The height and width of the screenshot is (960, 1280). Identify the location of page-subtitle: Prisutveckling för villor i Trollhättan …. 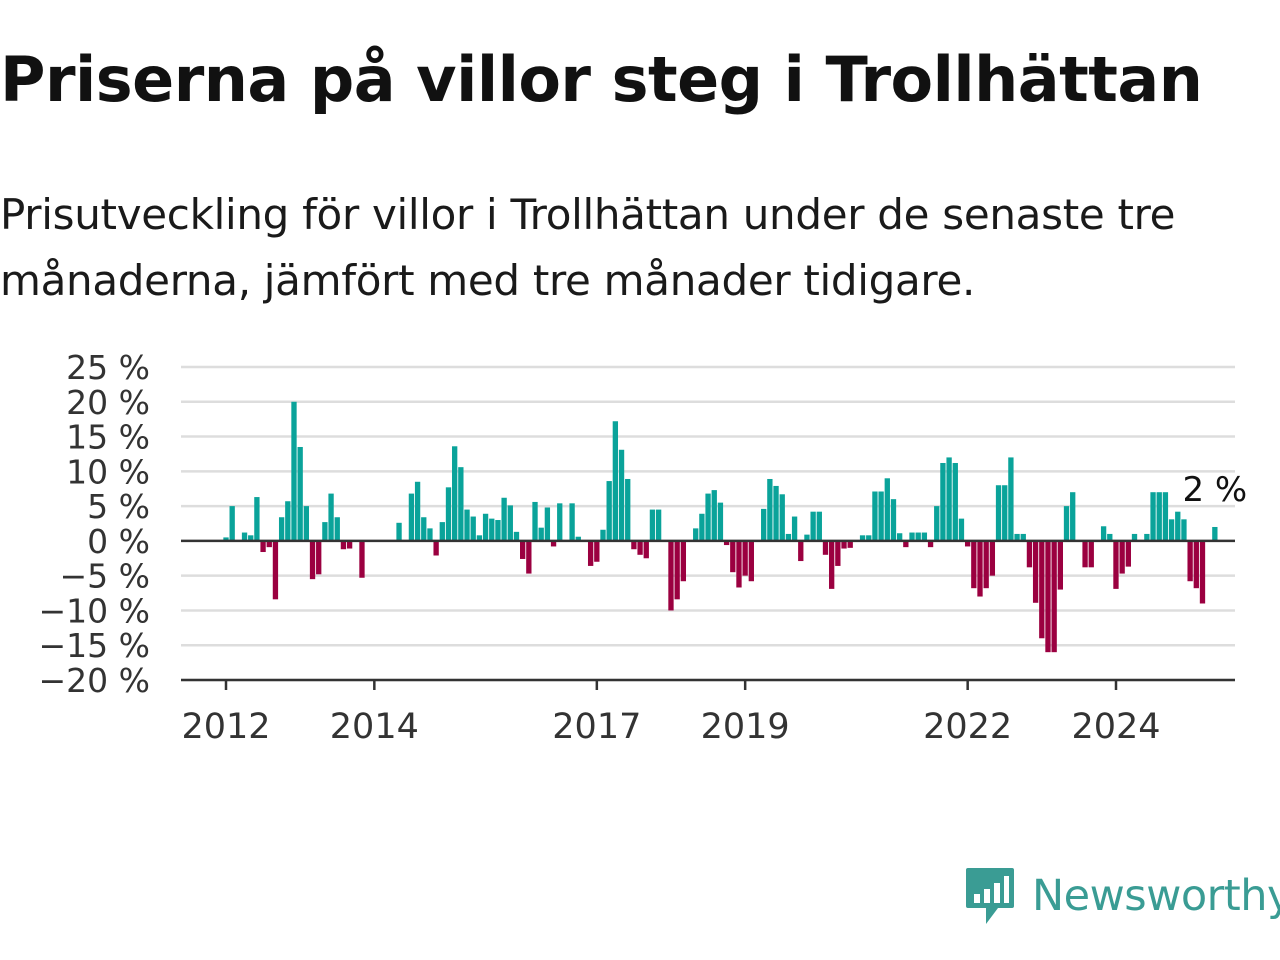
(588, 247).